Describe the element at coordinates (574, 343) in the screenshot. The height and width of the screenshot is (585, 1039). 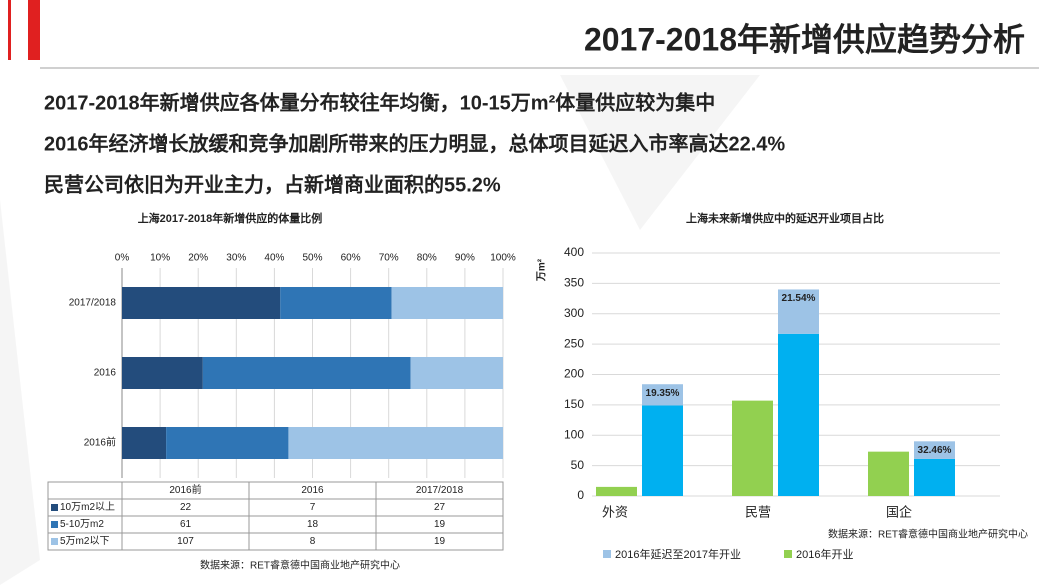
I see `y-tick-label: 250` at that location.